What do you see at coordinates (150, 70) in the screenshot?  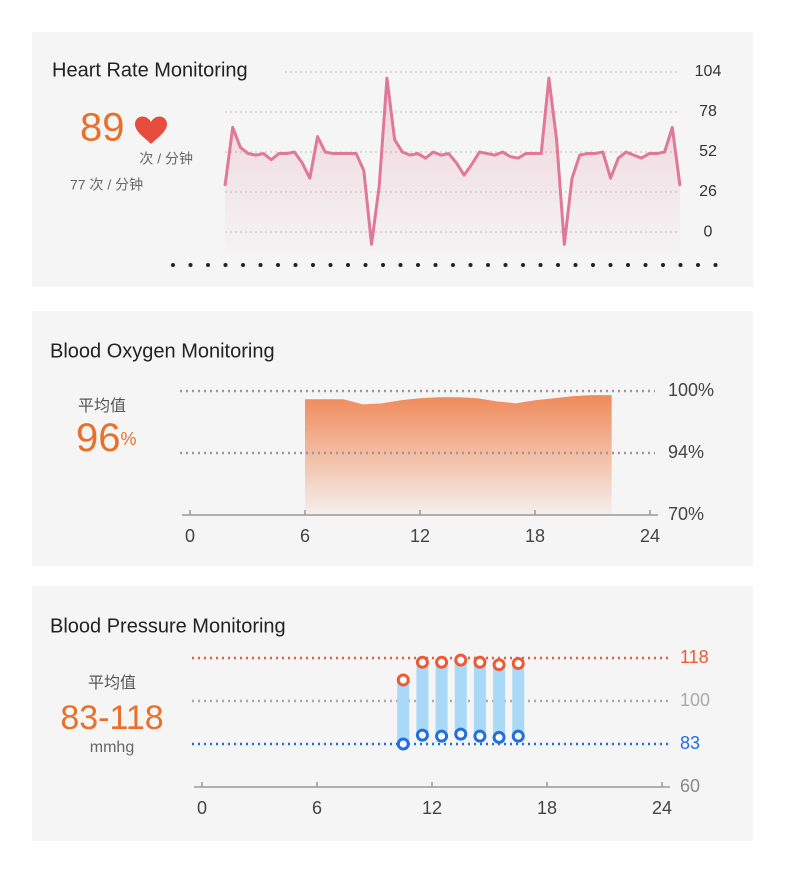 I see `card-title: Heart Rate Monitoring` at bounding box center [150, 70].